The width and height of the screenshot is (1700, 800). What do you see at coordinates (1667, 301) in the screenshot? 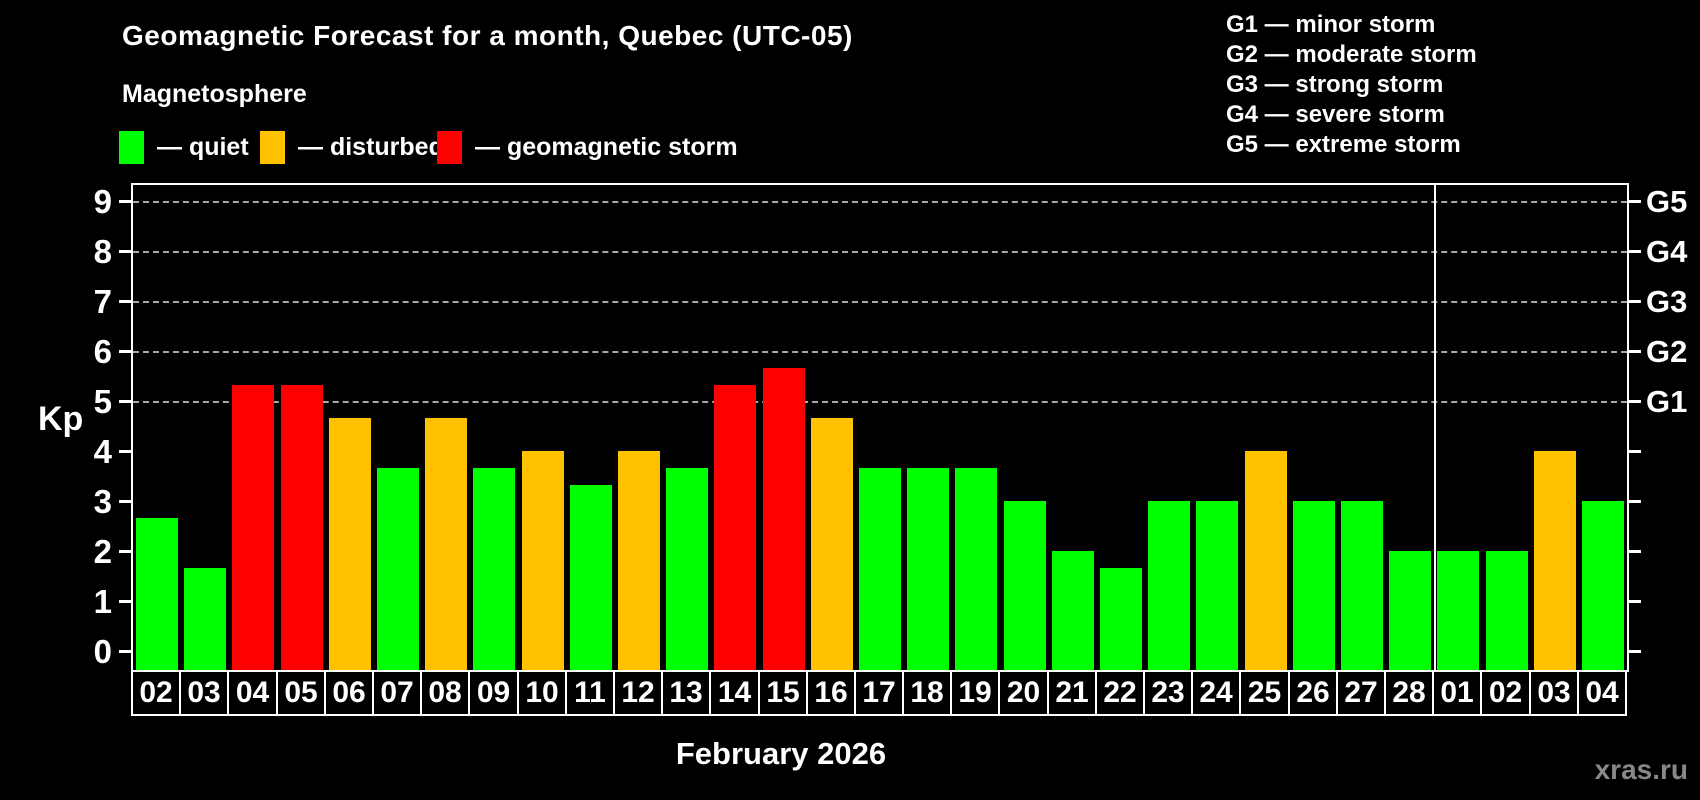
I see `right-axis-label-G3: G3` at bounding box center [1667, 301].